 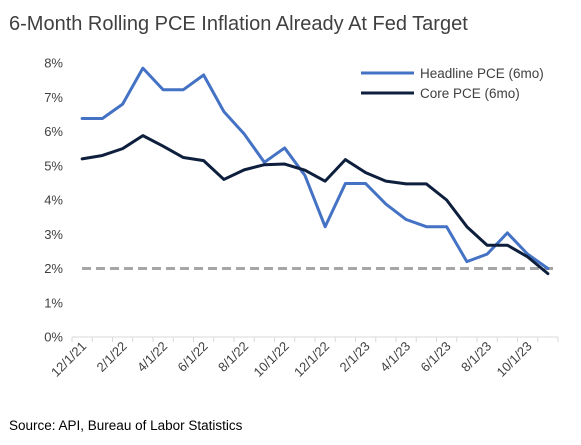 What do you see at coordinates (126, 425) in the screenshot?
I see `source-note: Source: API, Bureau of Labor Statistics` at bounding box center [126, 425].